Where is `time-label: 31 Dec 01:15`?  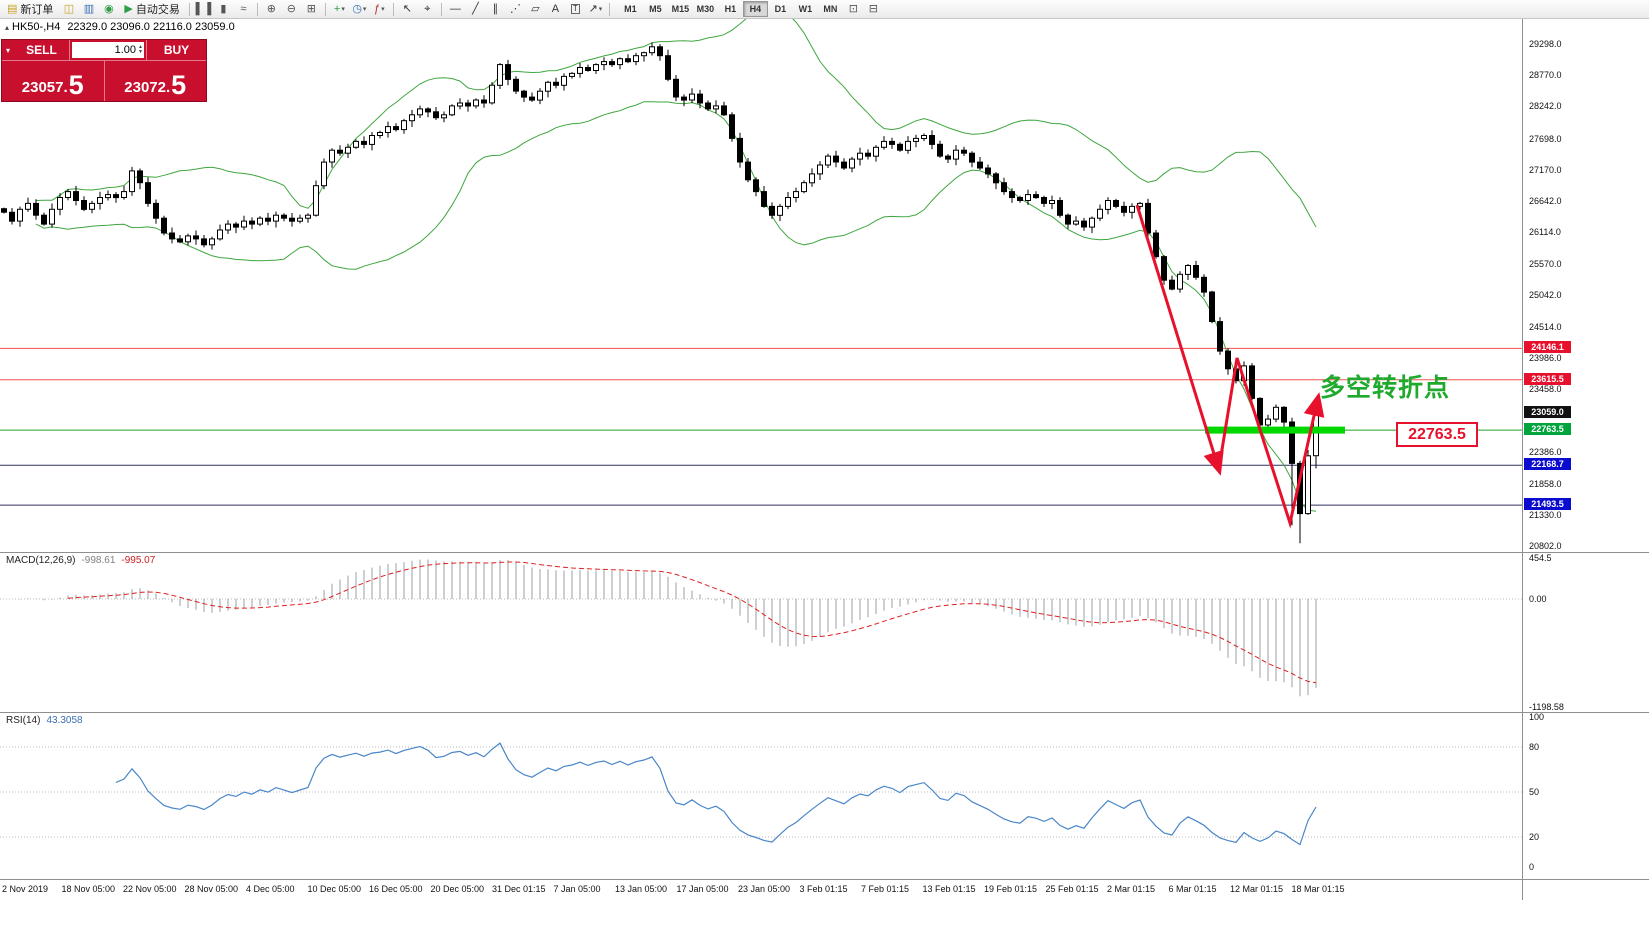 time-label: 31 Dec 01:15 is located at coordinates (519, 889).